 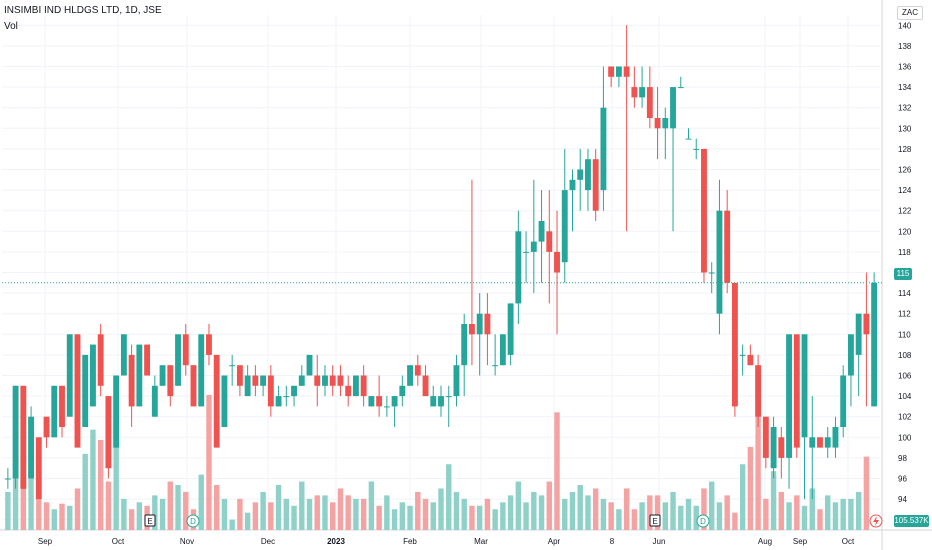 I want to click on last-price-tag: 115, so click(x=903, y=274).